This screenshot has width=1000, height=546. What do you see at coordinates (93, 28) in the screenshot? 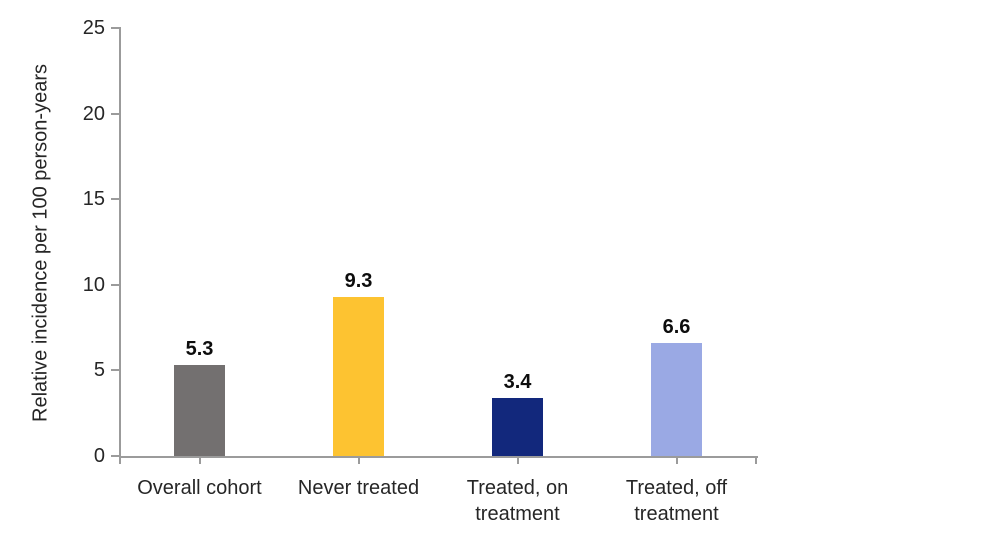
I see `y-axis-tick-label: 25` at bounding box center [93, 28].